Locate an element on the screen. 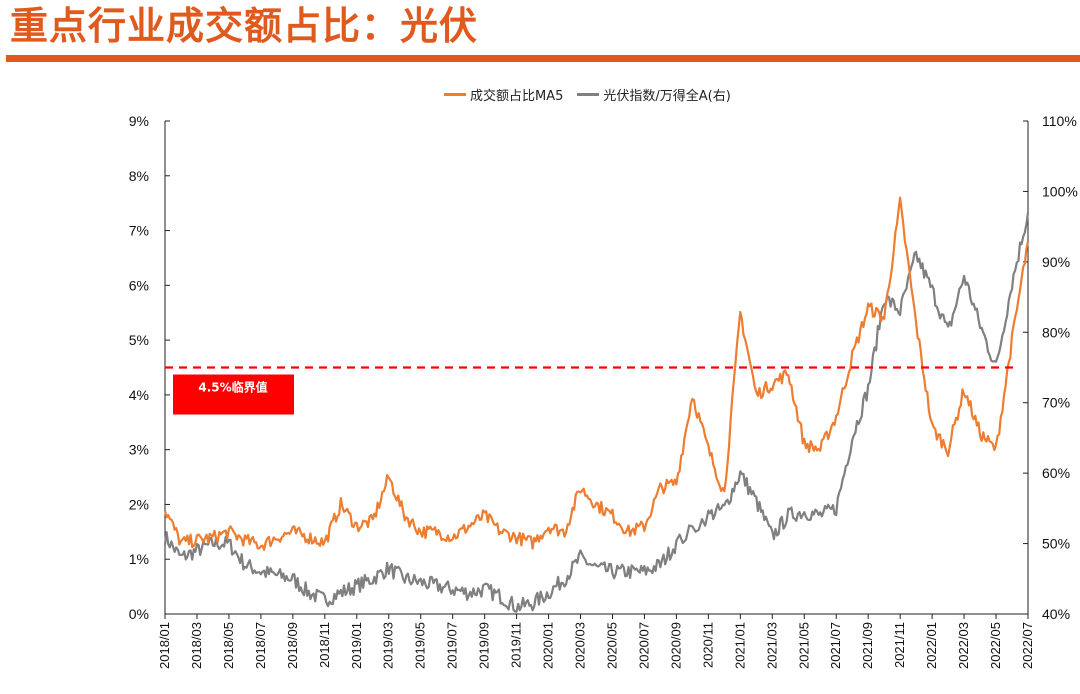 Image resolution: width=1080 pixels, height=694 pixels. x-tick-label: 2021/05 is located at coordinates (803, 645).